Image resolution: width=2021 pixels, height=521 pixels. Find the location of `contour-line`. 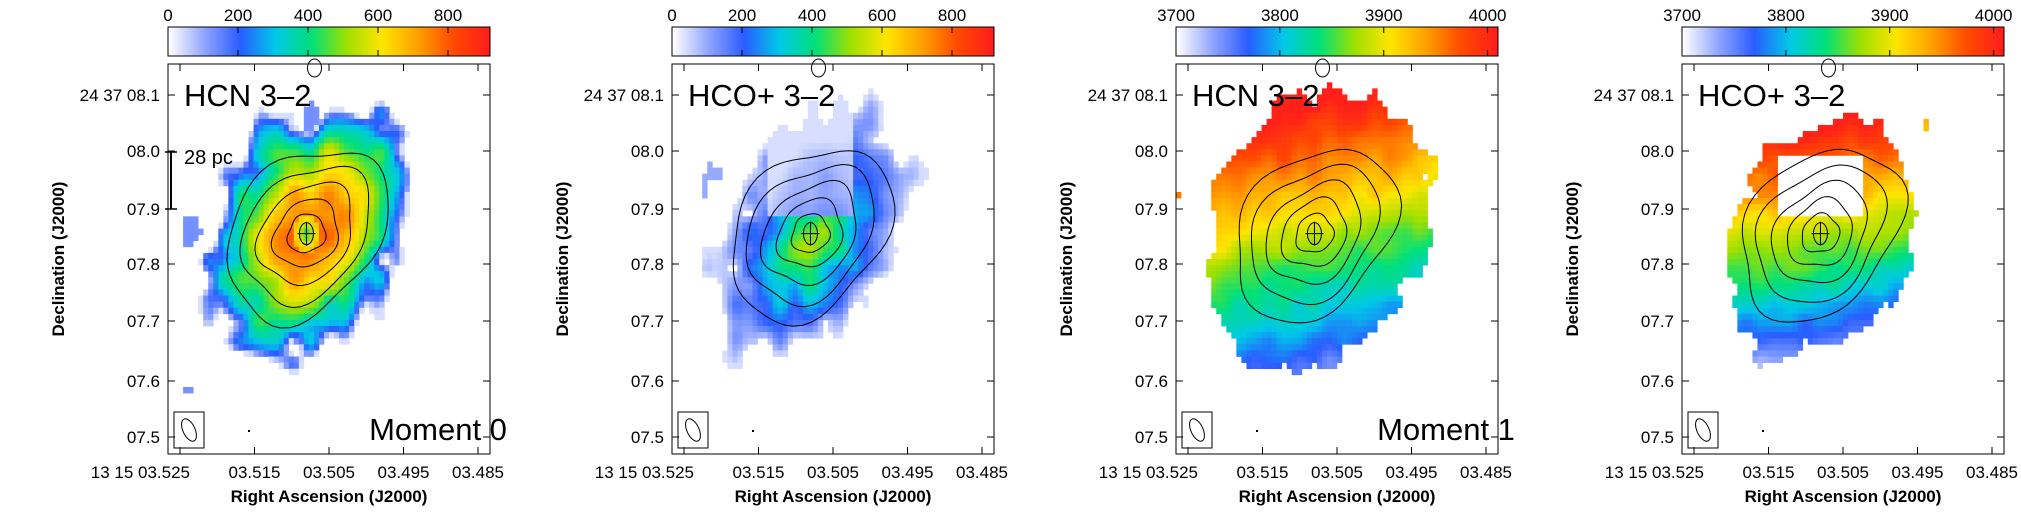

contour-line is located at coordinates (1320, 236).